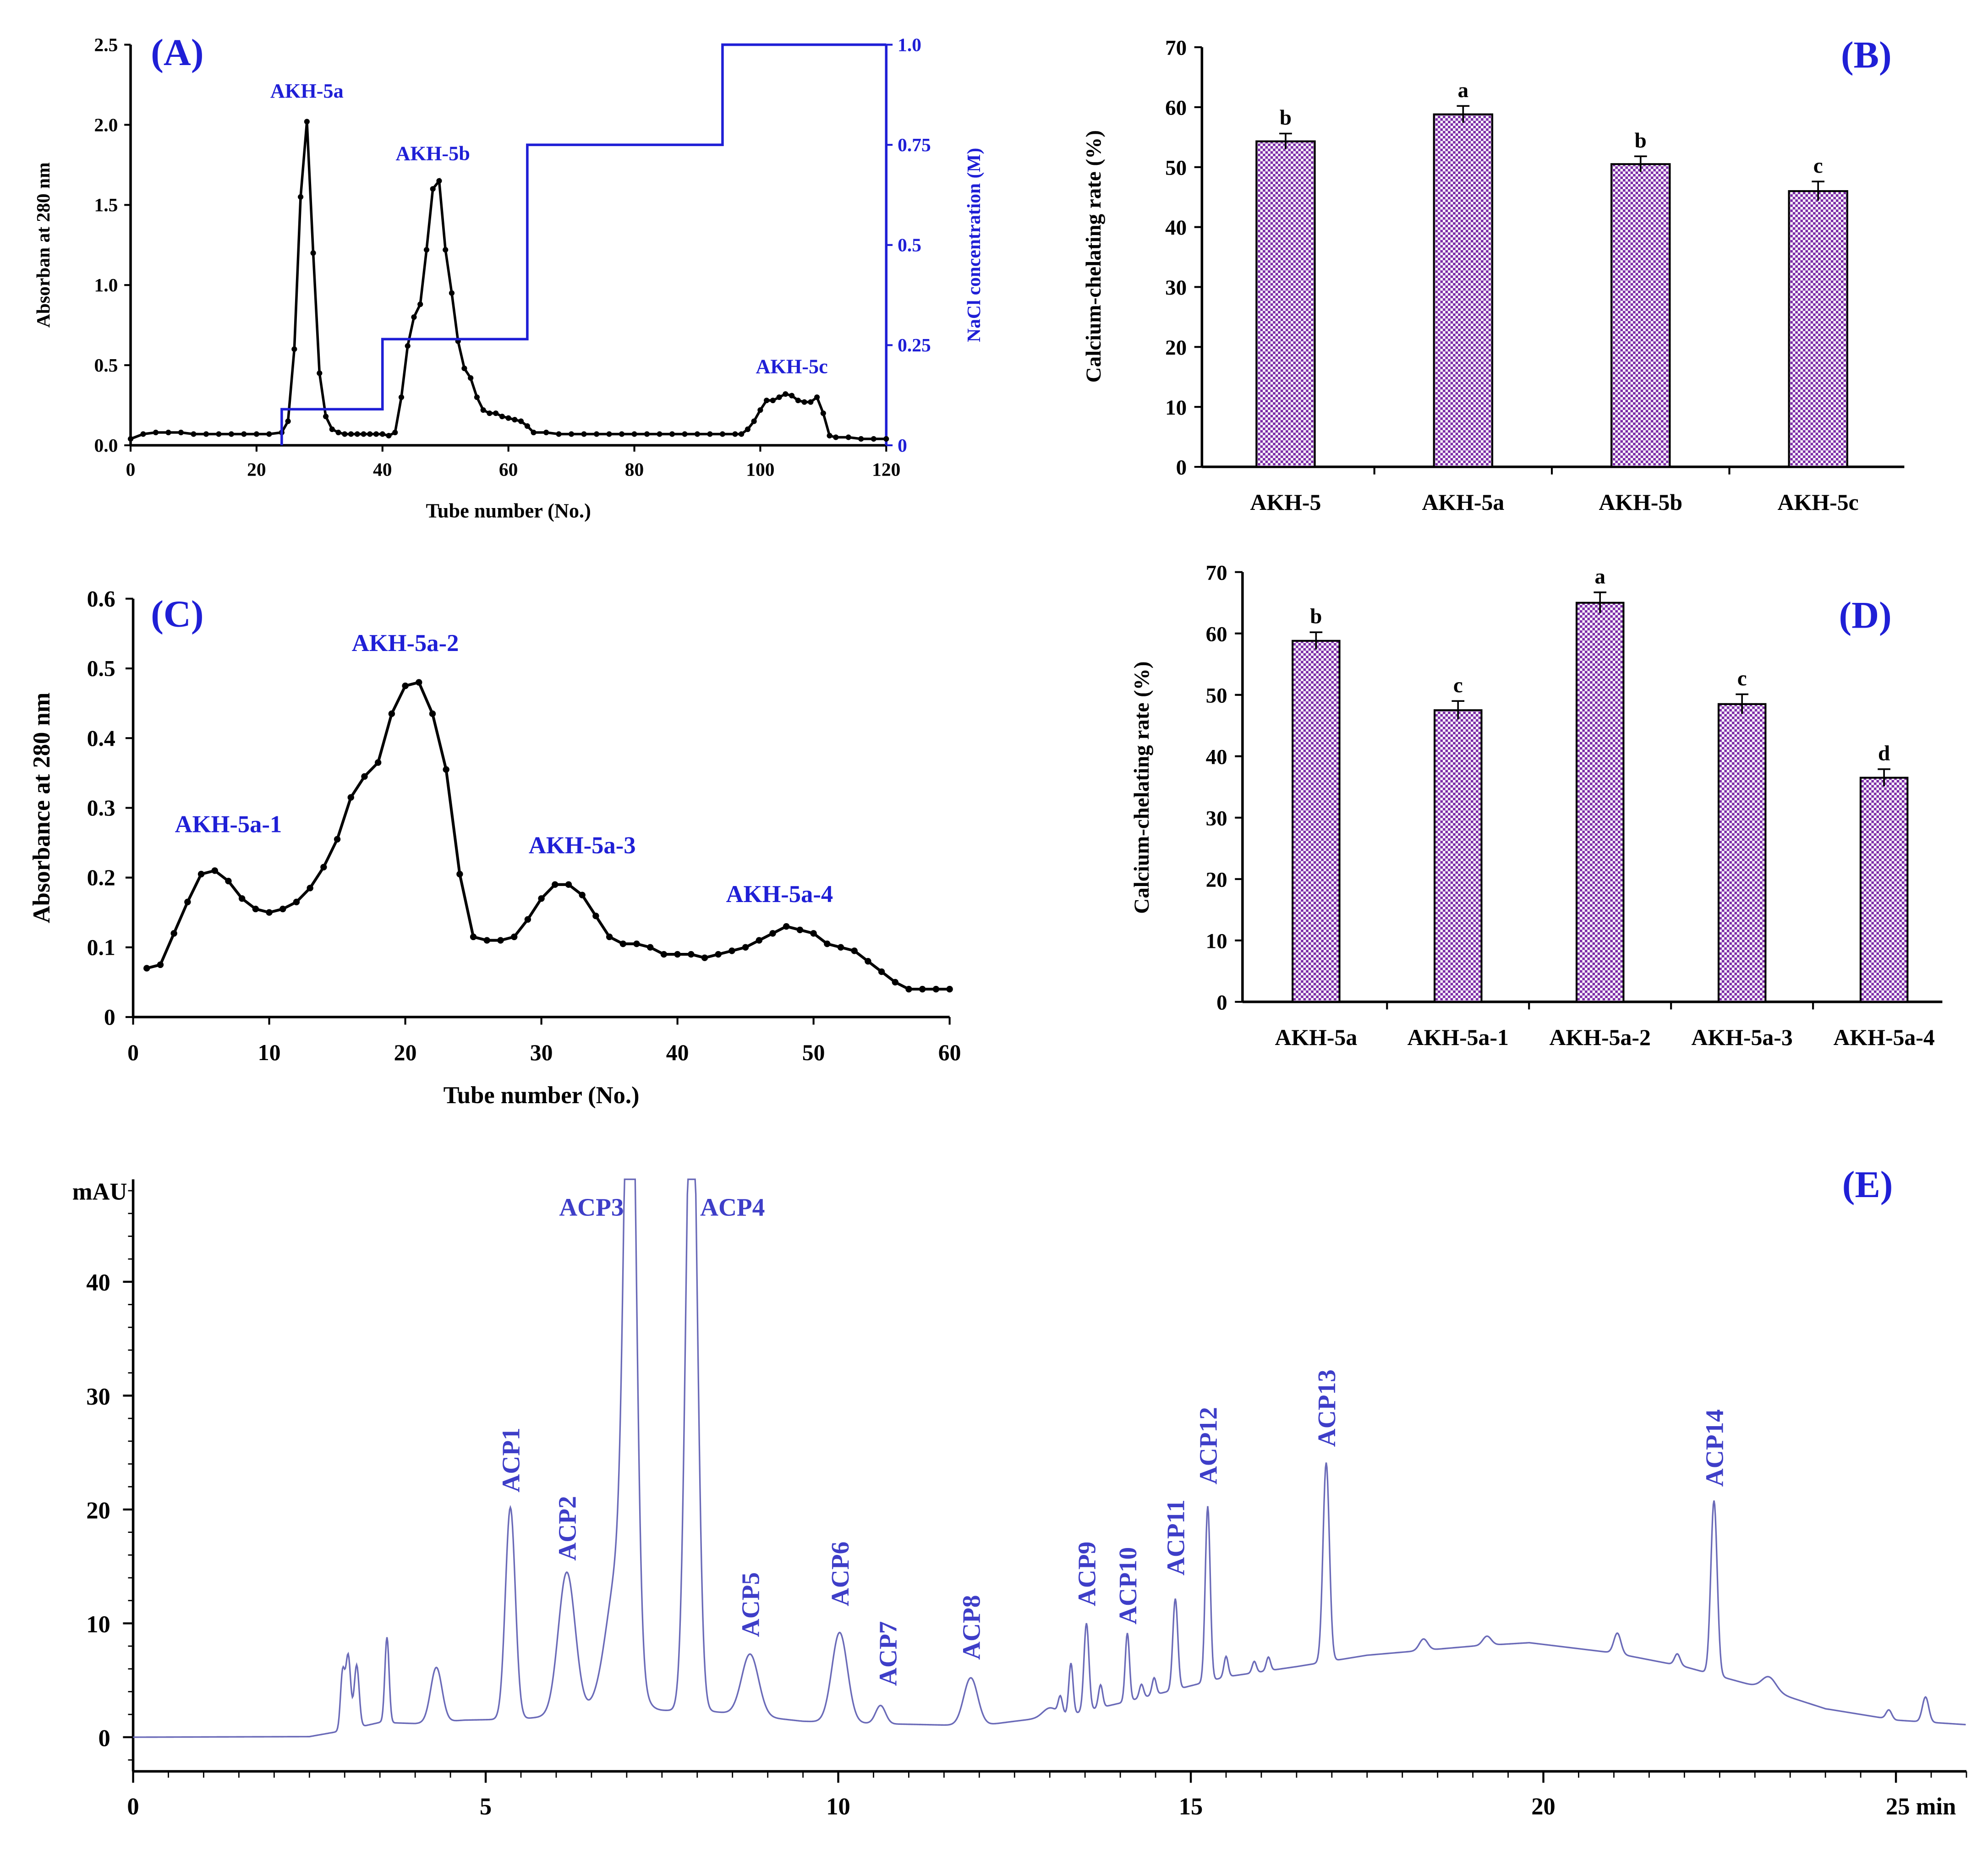 The height and width of the screenshot is (1849, 1988). Describe the element at coordinates (838, 1807) in the screenshot. I see `e-x-tick-label: 10` at that location.